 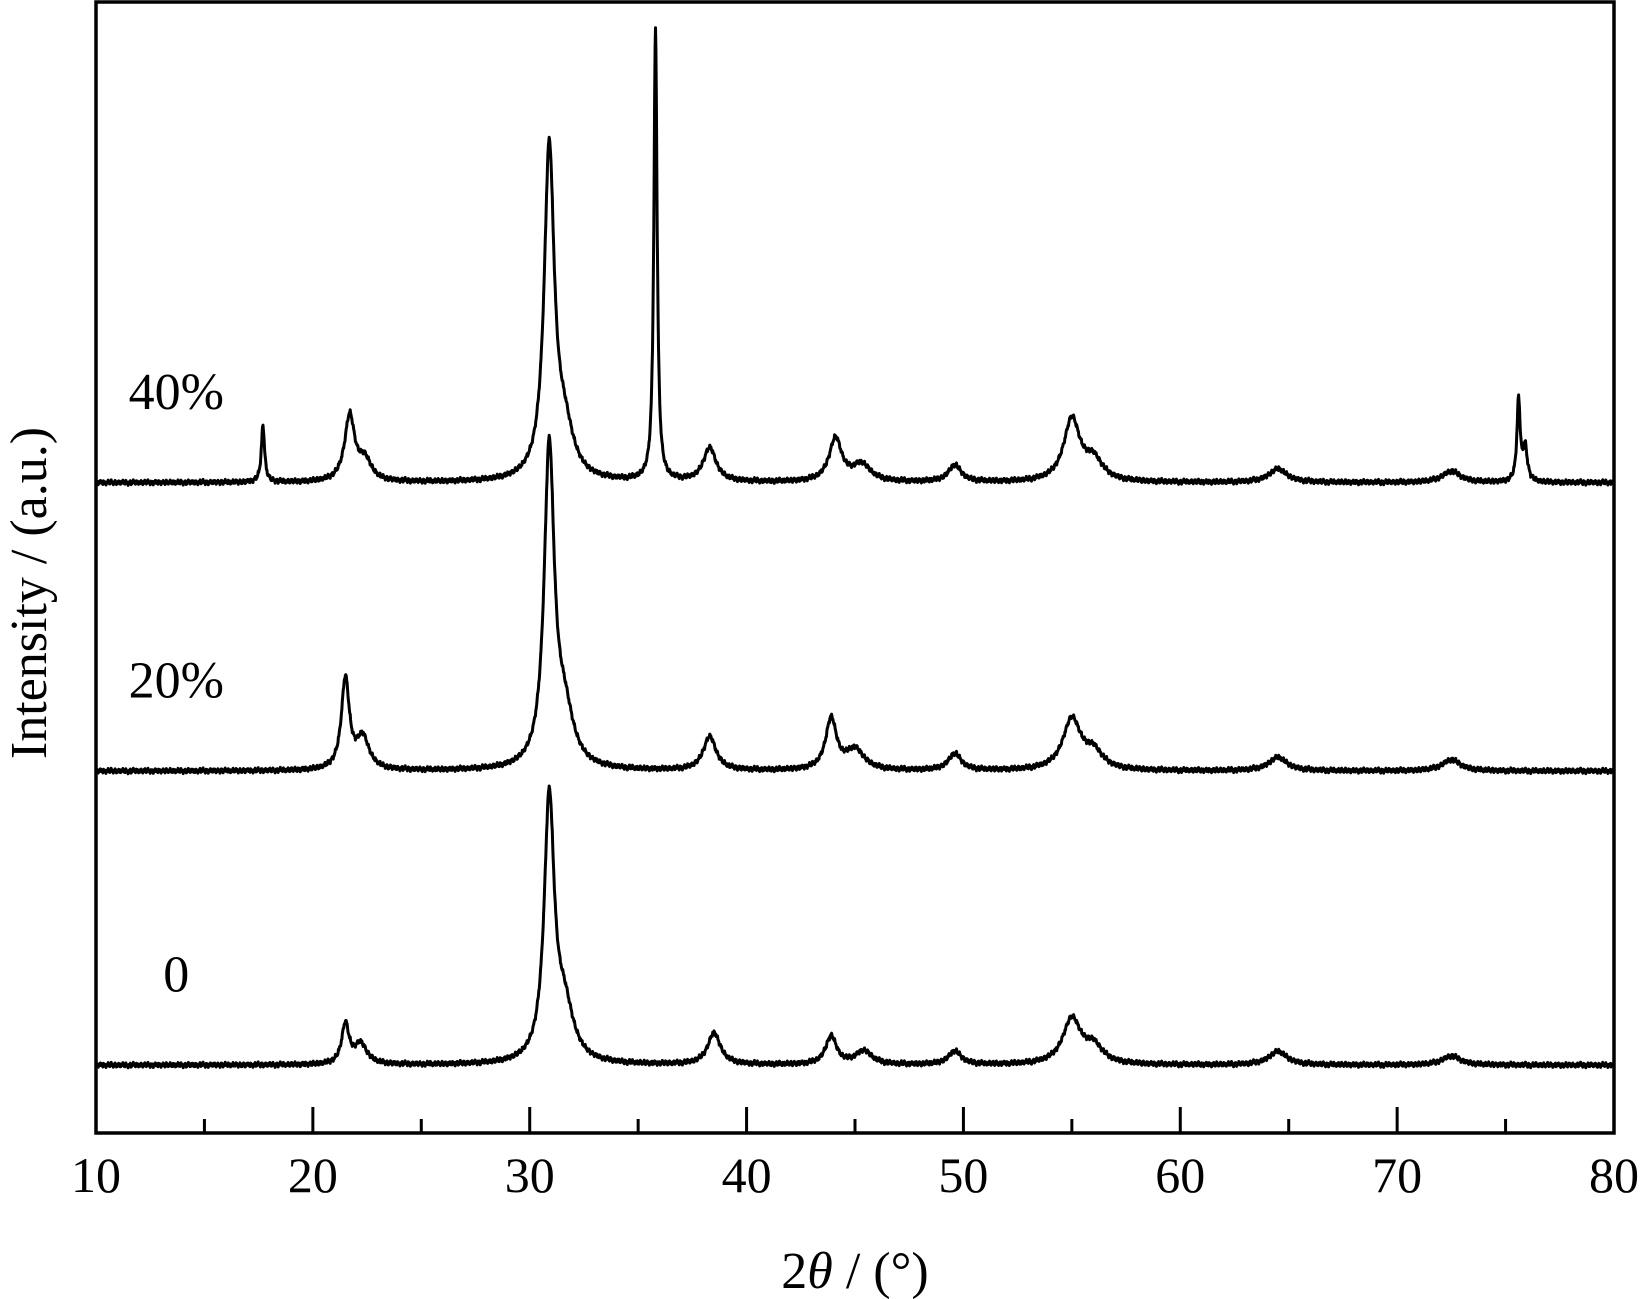 What do you see at coordinates (29, 593) in the screenshot?
I see `y-axis-title: Intensity / (a.u.)` at bounding box center [29, 593].